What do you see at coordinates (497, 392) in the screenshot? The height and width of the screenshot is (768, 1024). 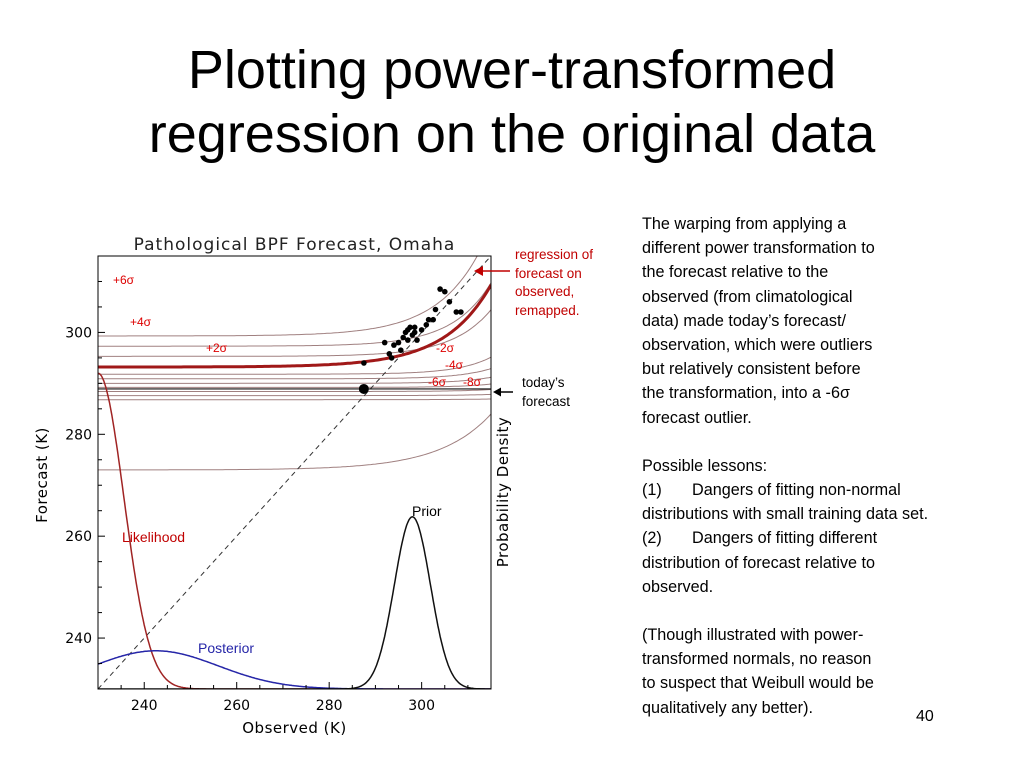 I see `todays-forecast-arrow-icon` at bounding box center [497, 392].